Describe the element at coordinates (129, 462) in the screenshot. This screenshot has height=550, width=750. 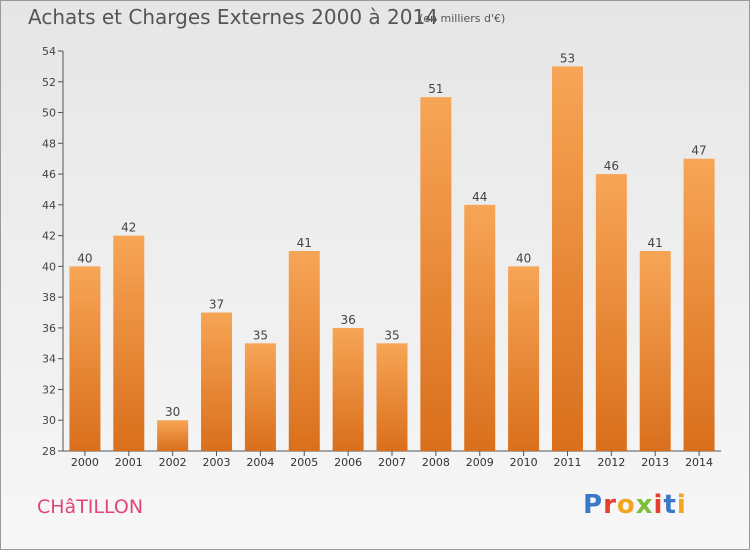
I see `x-tick-label: 2001` at that location.